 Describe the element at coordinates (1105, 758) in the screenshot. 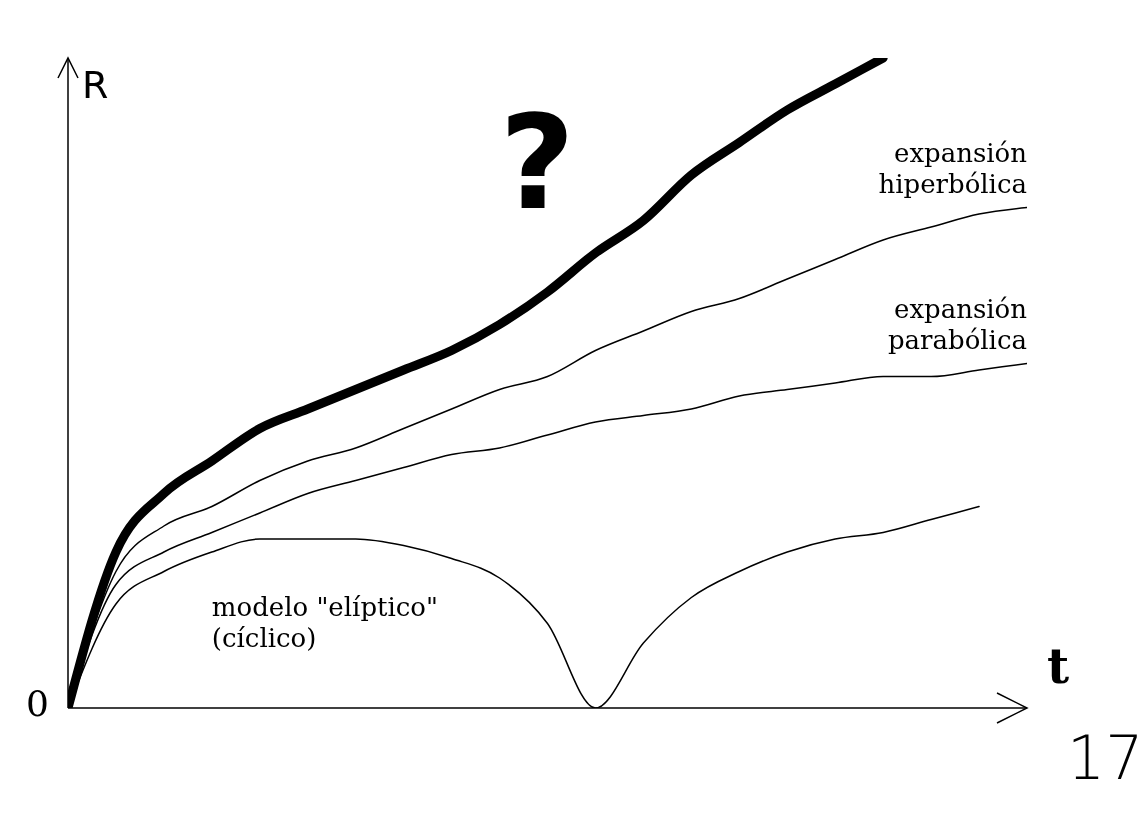

I see `text: 17` at that location.